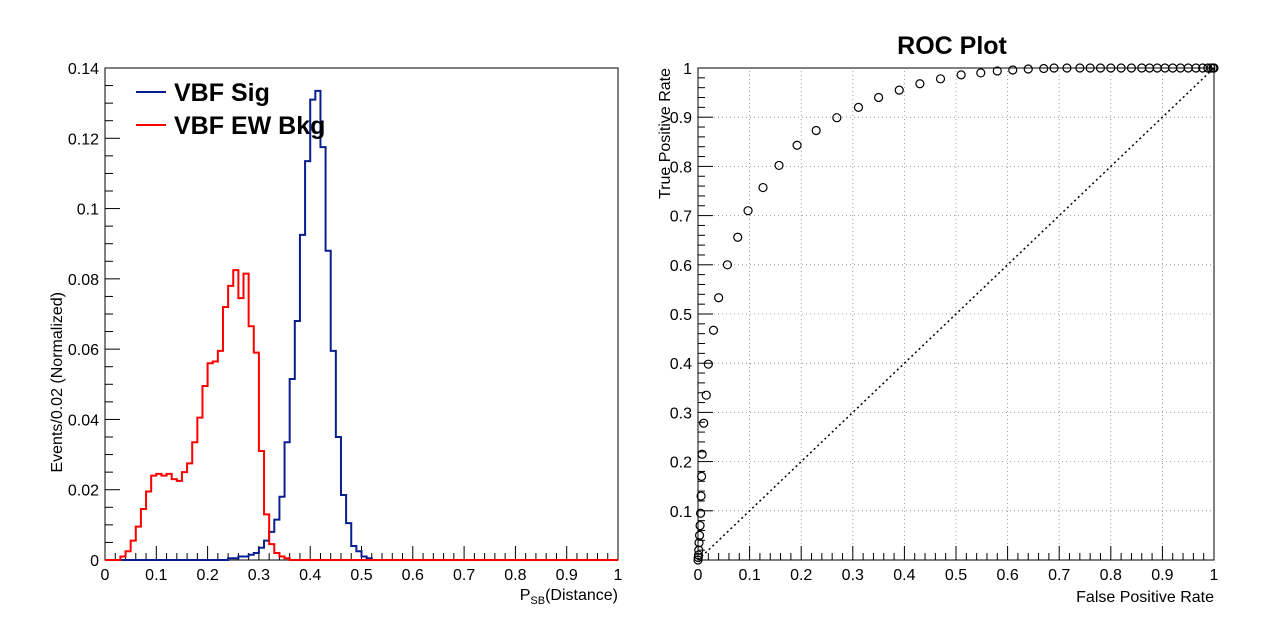  Describe the element at coordinates (687, 69) in the screenshot. I see `y-tick-label: 1` at that location.